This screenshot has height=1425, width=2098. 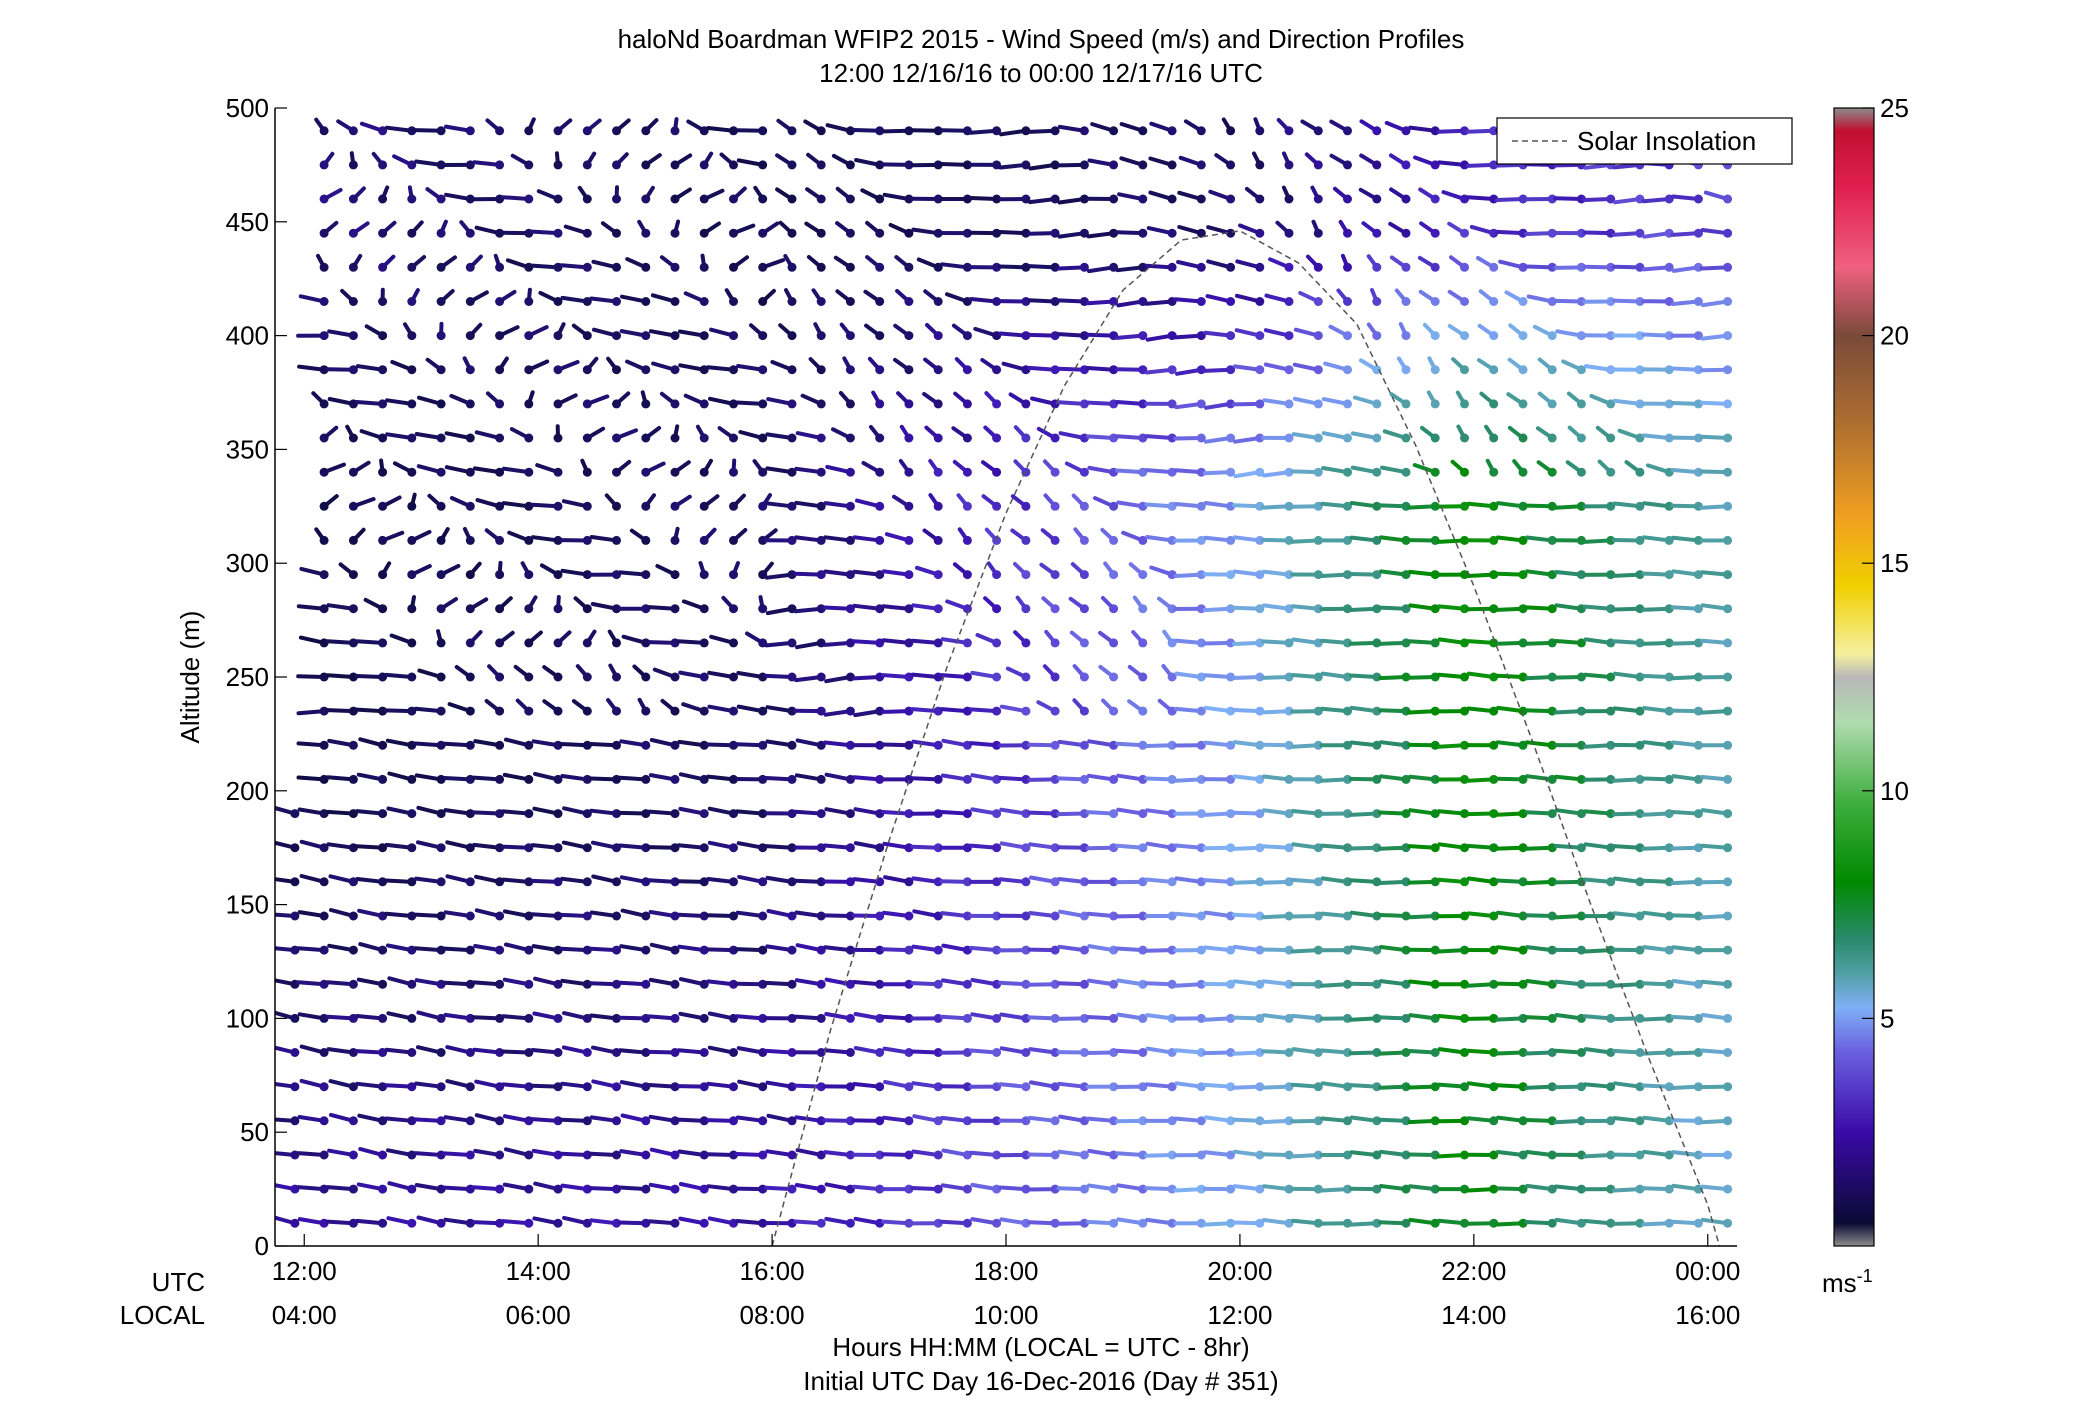 I want to click on y-axis-ticks: 0 50 100 150 200 250 300 350 400 450 500, so click(x=256, y=677).